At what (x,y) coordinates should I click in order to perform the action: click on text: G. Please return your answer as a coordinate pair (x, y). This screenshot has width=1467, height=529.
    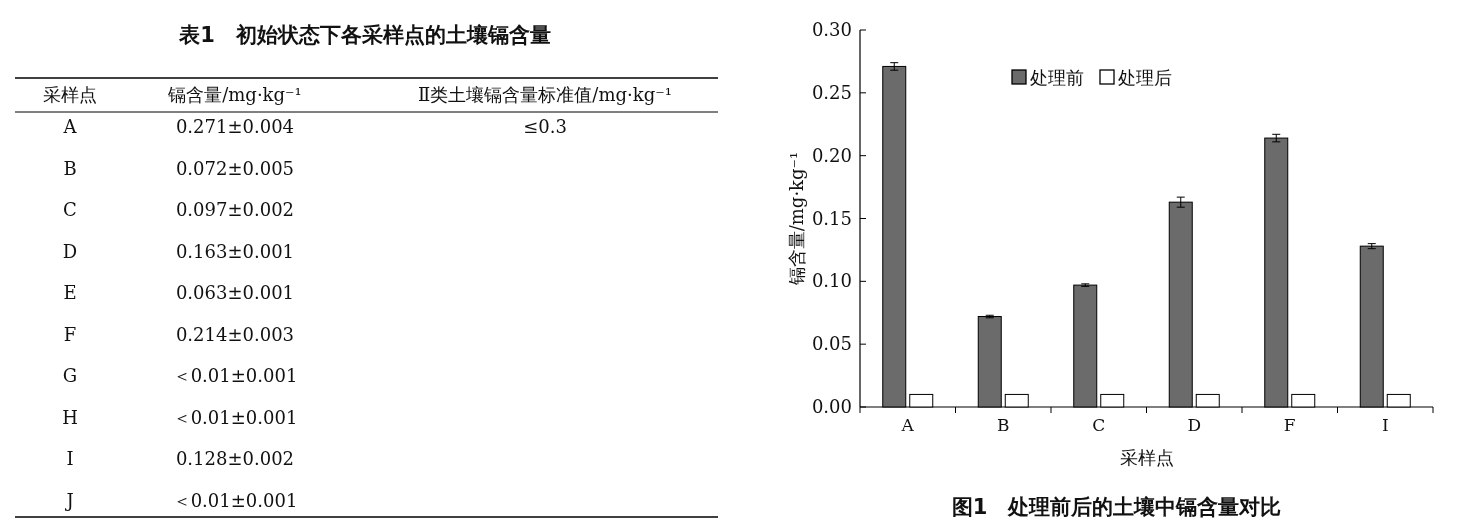
    Looking at the image, I should click on (70, 375).